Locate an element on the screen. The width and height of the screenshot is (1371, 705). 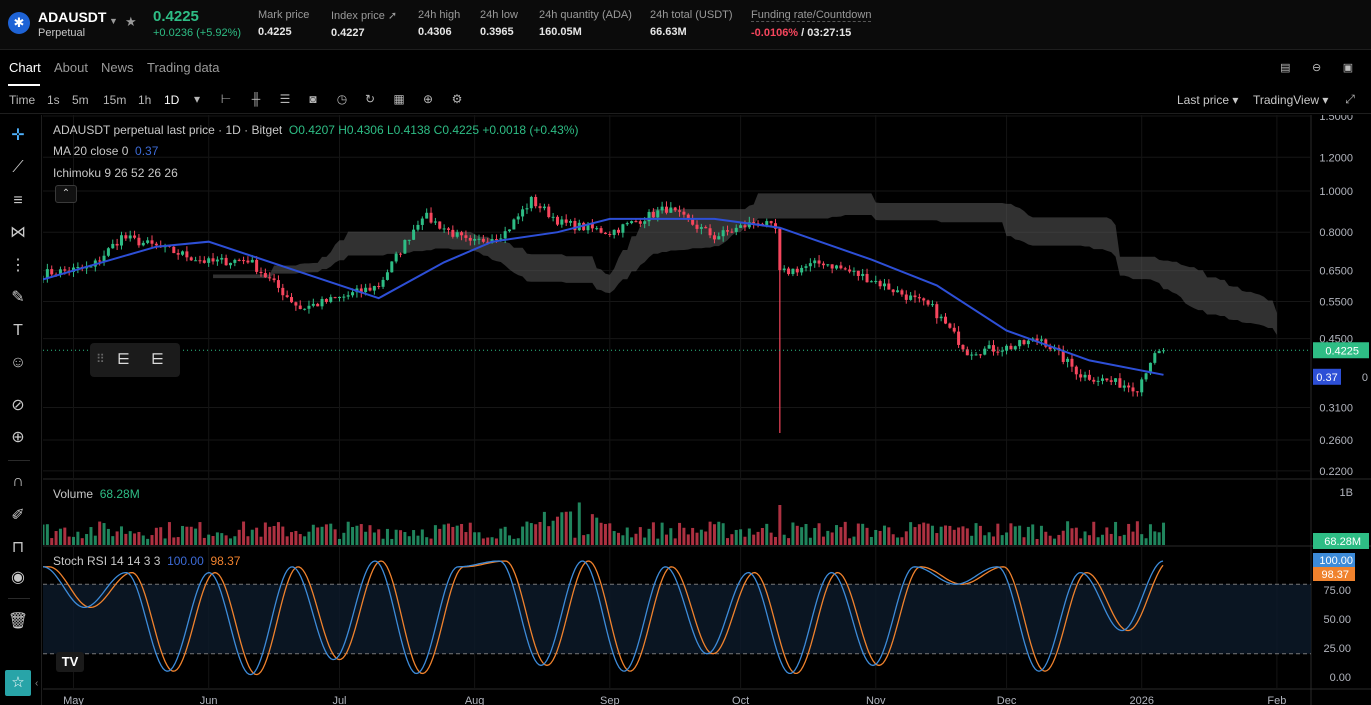
interval-1s: 1s is located at coordinates (53, 100).